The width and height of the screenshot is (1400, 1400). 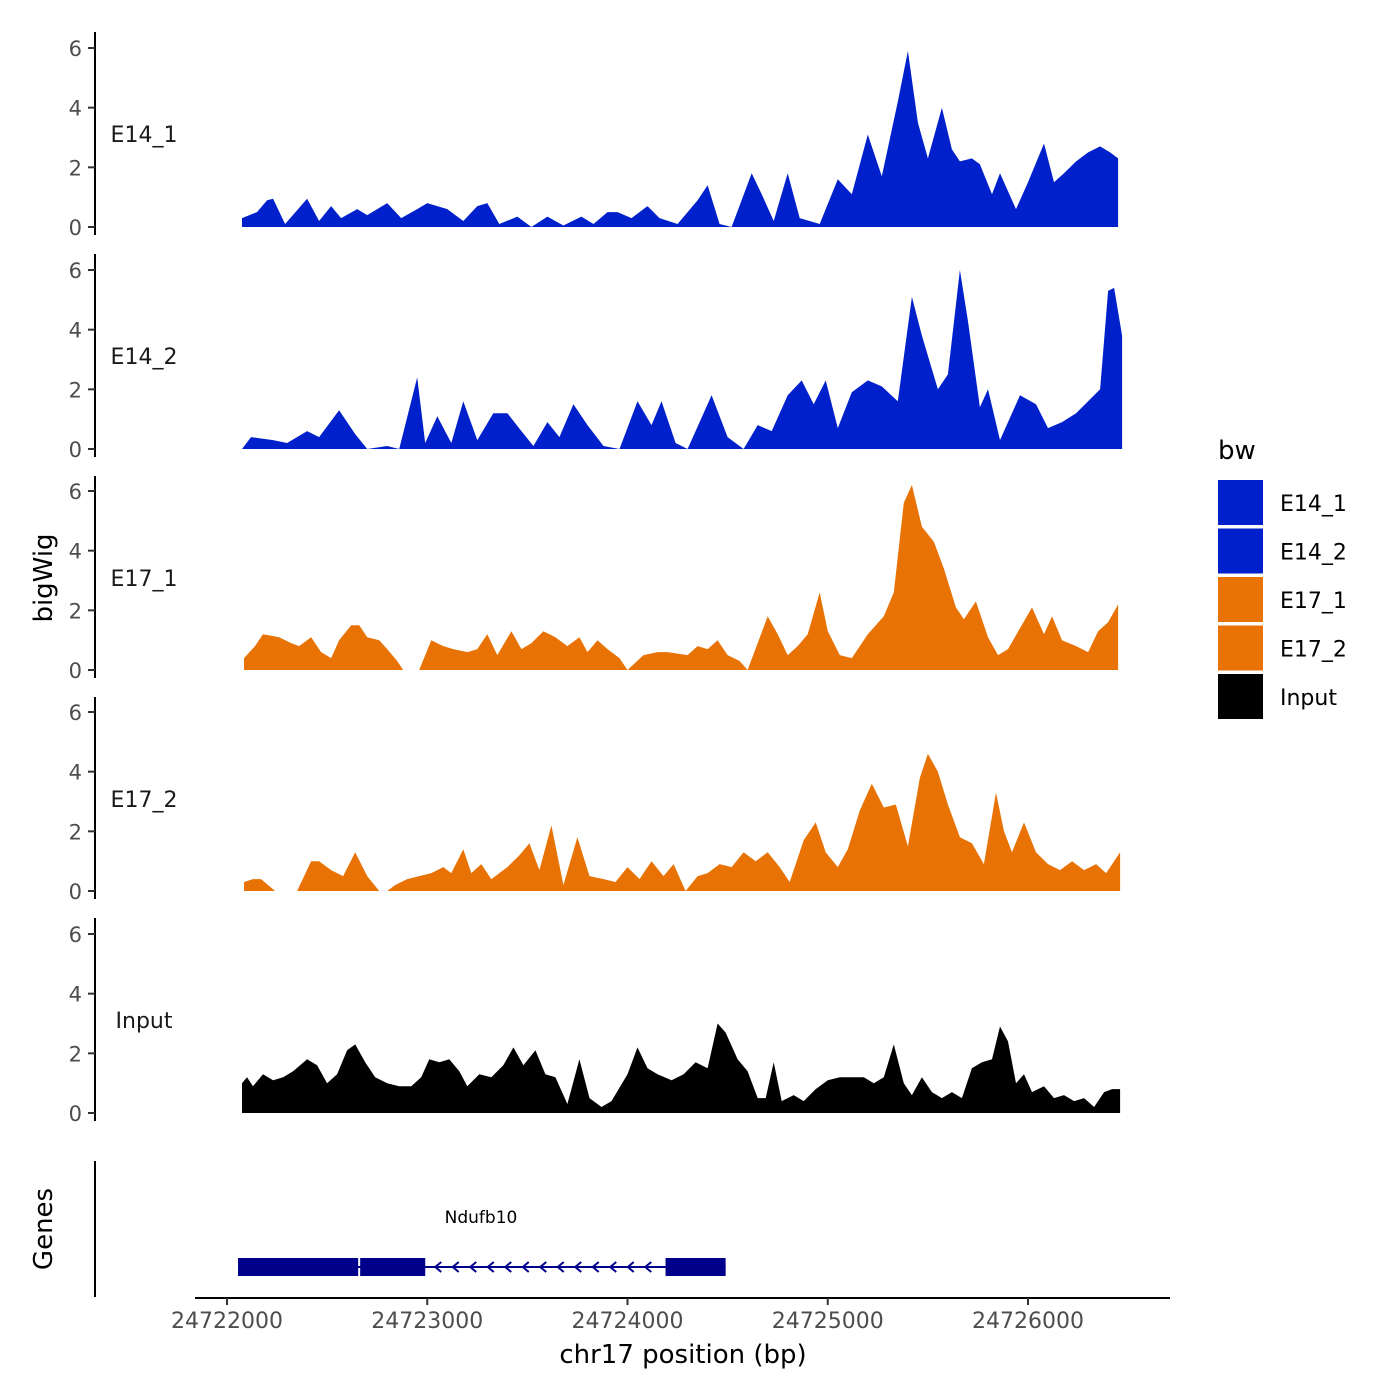 What do you see at coordinates (1028, 1321) in the screenshot?
I see `x-tick-label: 24726000` at bounding box center [1028, 1321].